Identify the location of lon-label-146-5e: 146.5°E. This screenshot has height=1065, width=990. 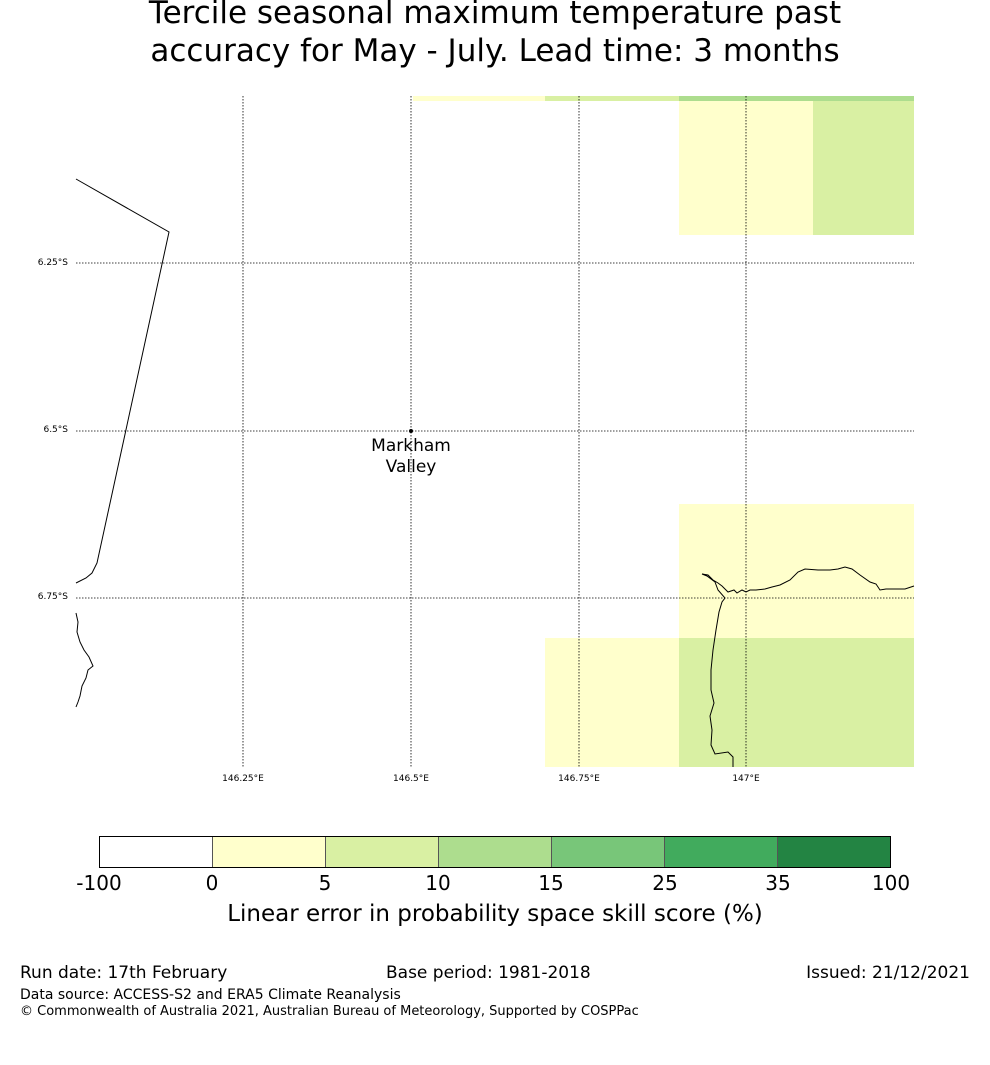
(411, 779).